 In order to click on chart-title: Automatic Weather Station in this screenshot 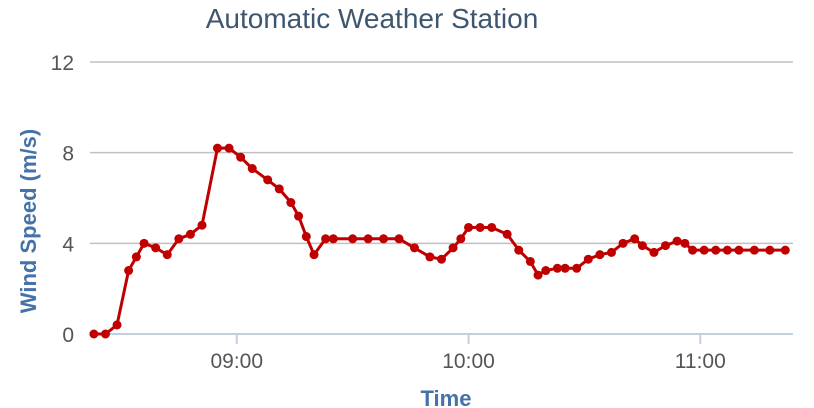, I will do `click(372, 18)`.